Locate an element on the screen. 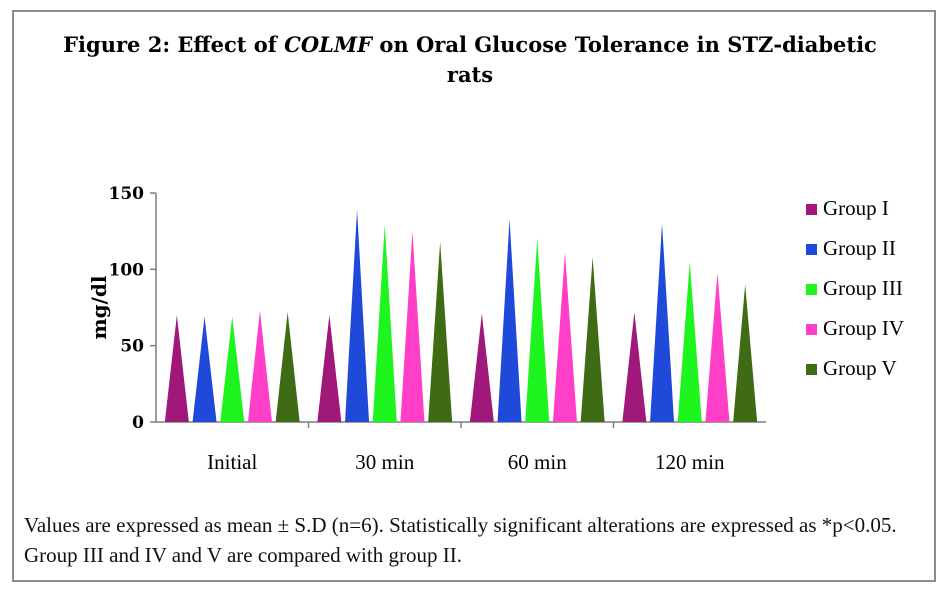 The width and height of the screenshot is (945, 590). legend-label: Group III is located at coordinates (863, 288).